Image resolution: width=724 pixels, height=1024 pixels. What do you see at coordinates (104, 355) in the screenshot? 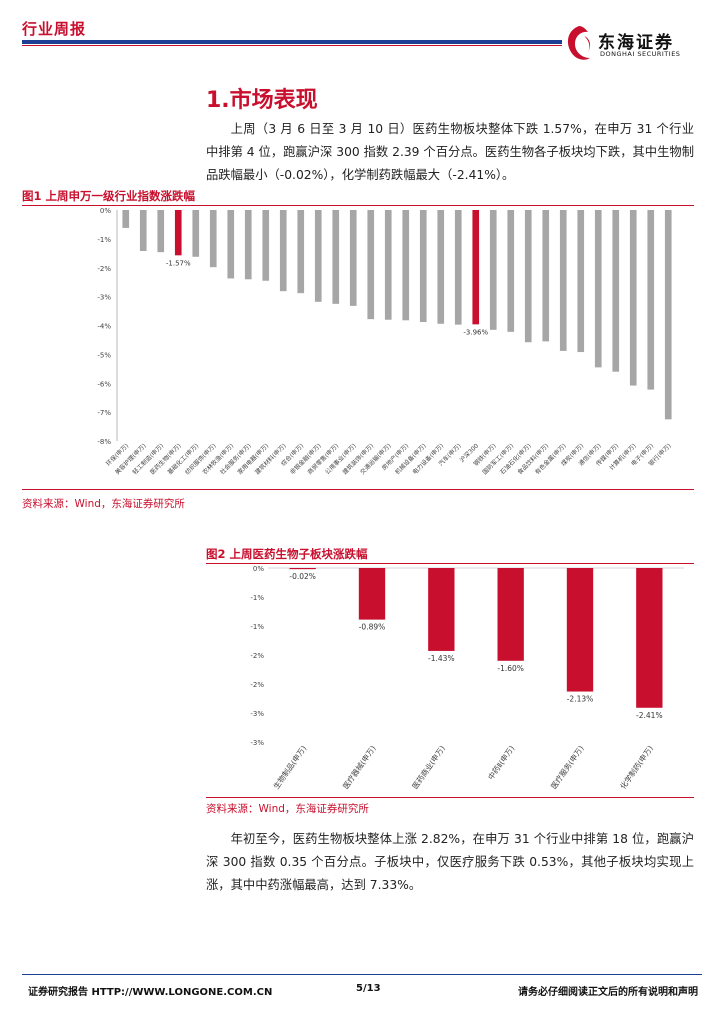
I see `y-tick-label: -5%` at bounding box center [104, 355].